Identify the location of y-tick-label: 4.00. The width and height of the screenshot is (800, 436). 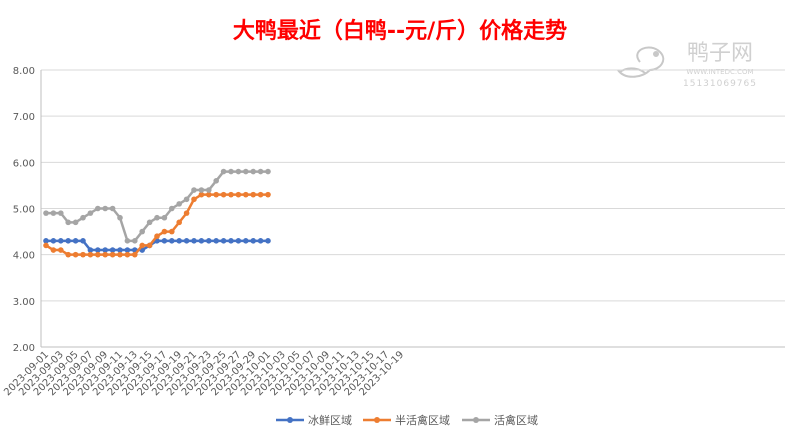
(24, 256).